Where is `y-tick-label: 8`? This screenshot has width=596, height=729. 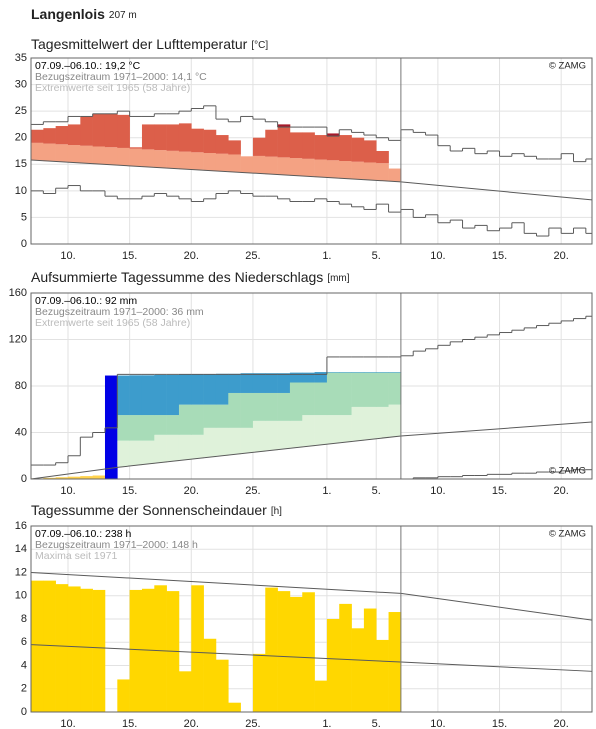 y-tick-label: 8 is located at coordinates (24, 619).